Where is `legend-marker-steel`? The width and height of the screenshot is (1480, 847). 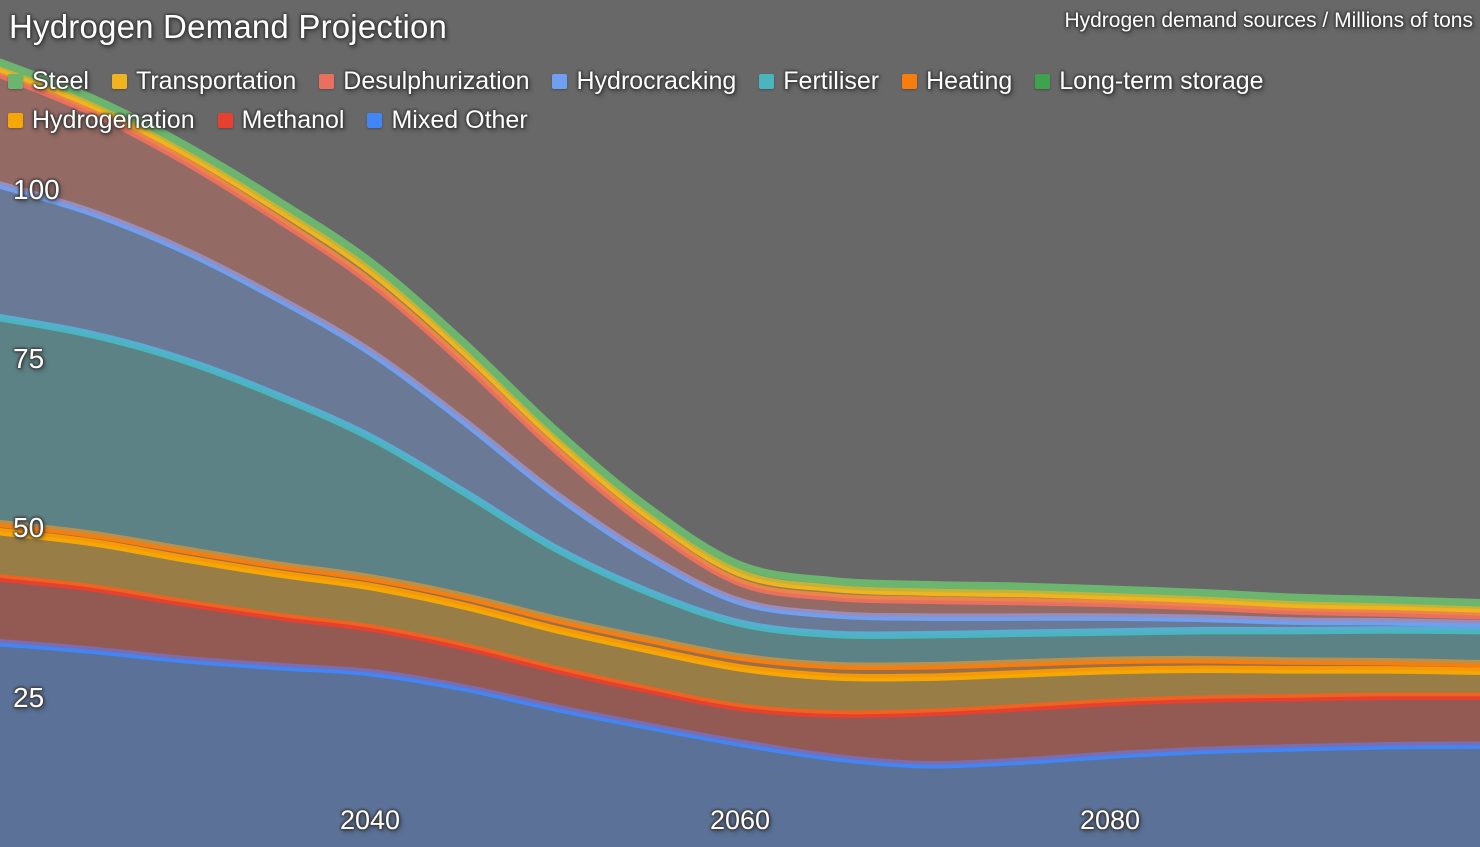
legend-marker-steel is located at coordinates (15, 81).